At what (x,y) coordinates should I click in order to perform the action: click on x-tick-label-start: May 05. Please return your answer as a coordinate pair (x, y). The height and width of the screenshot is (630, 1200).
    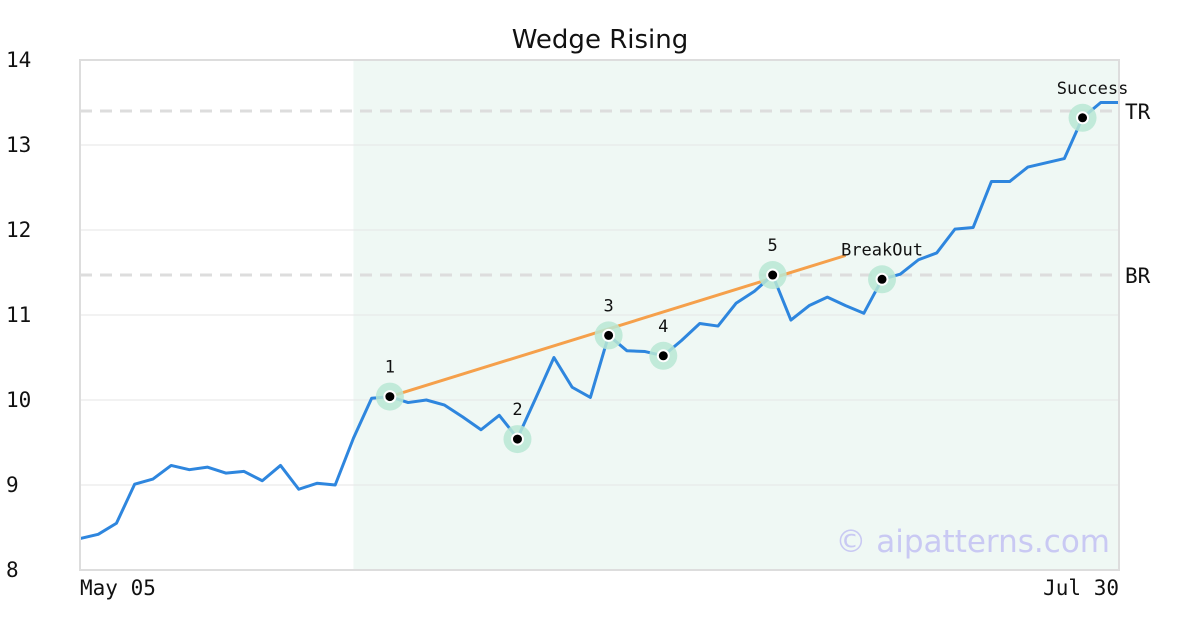
    Looking at the image, I should click on (118, 588).